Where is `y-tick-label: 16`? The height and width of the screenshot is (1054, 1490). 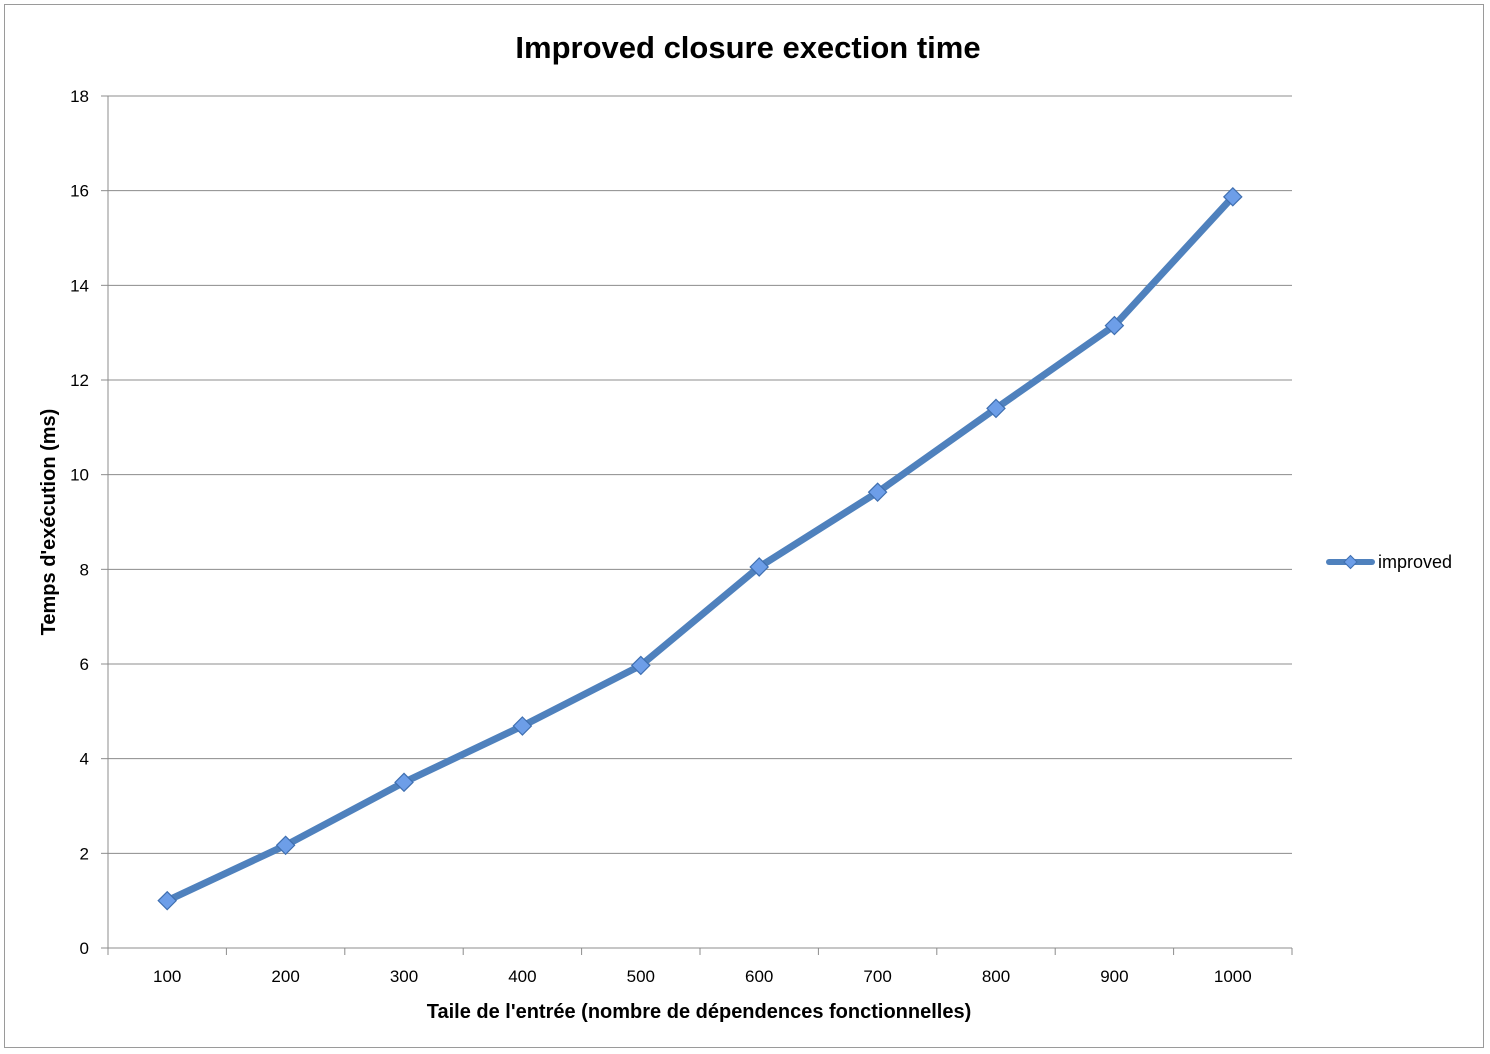
y-tick-label: 16 is located at coordinates (79, 191).